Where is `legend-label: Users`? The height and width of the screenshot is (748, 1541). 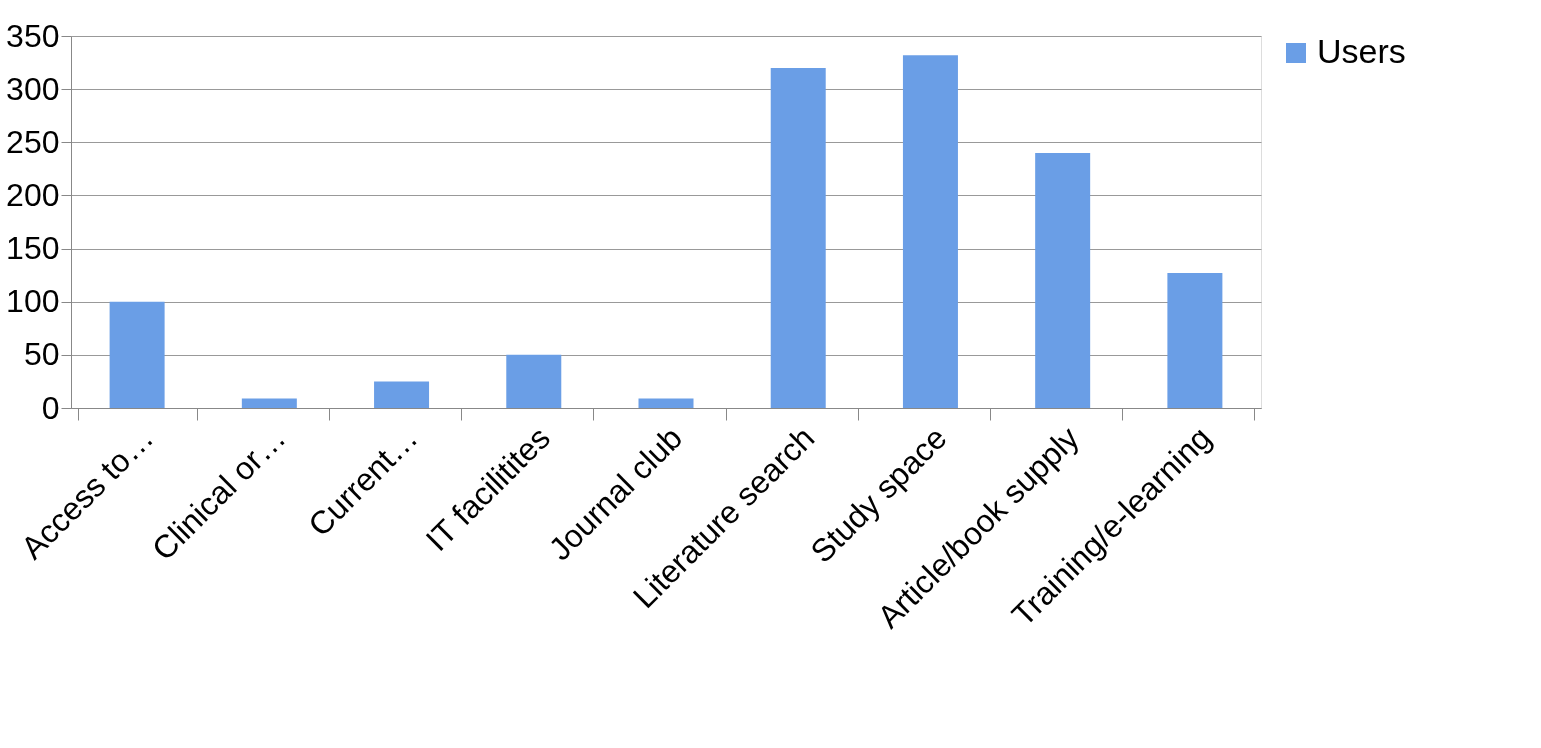 legend-label: Users is located at coordinates (1361, 51).